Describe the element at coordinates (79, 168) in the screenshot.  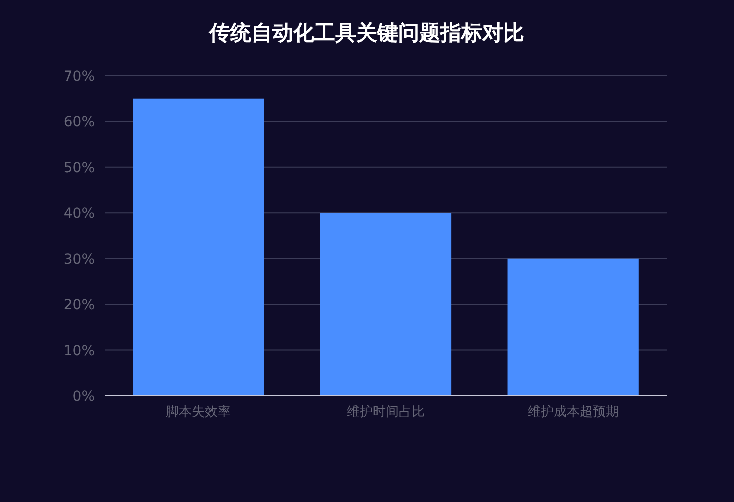
I see `y-tick-label: 50%` at that location.